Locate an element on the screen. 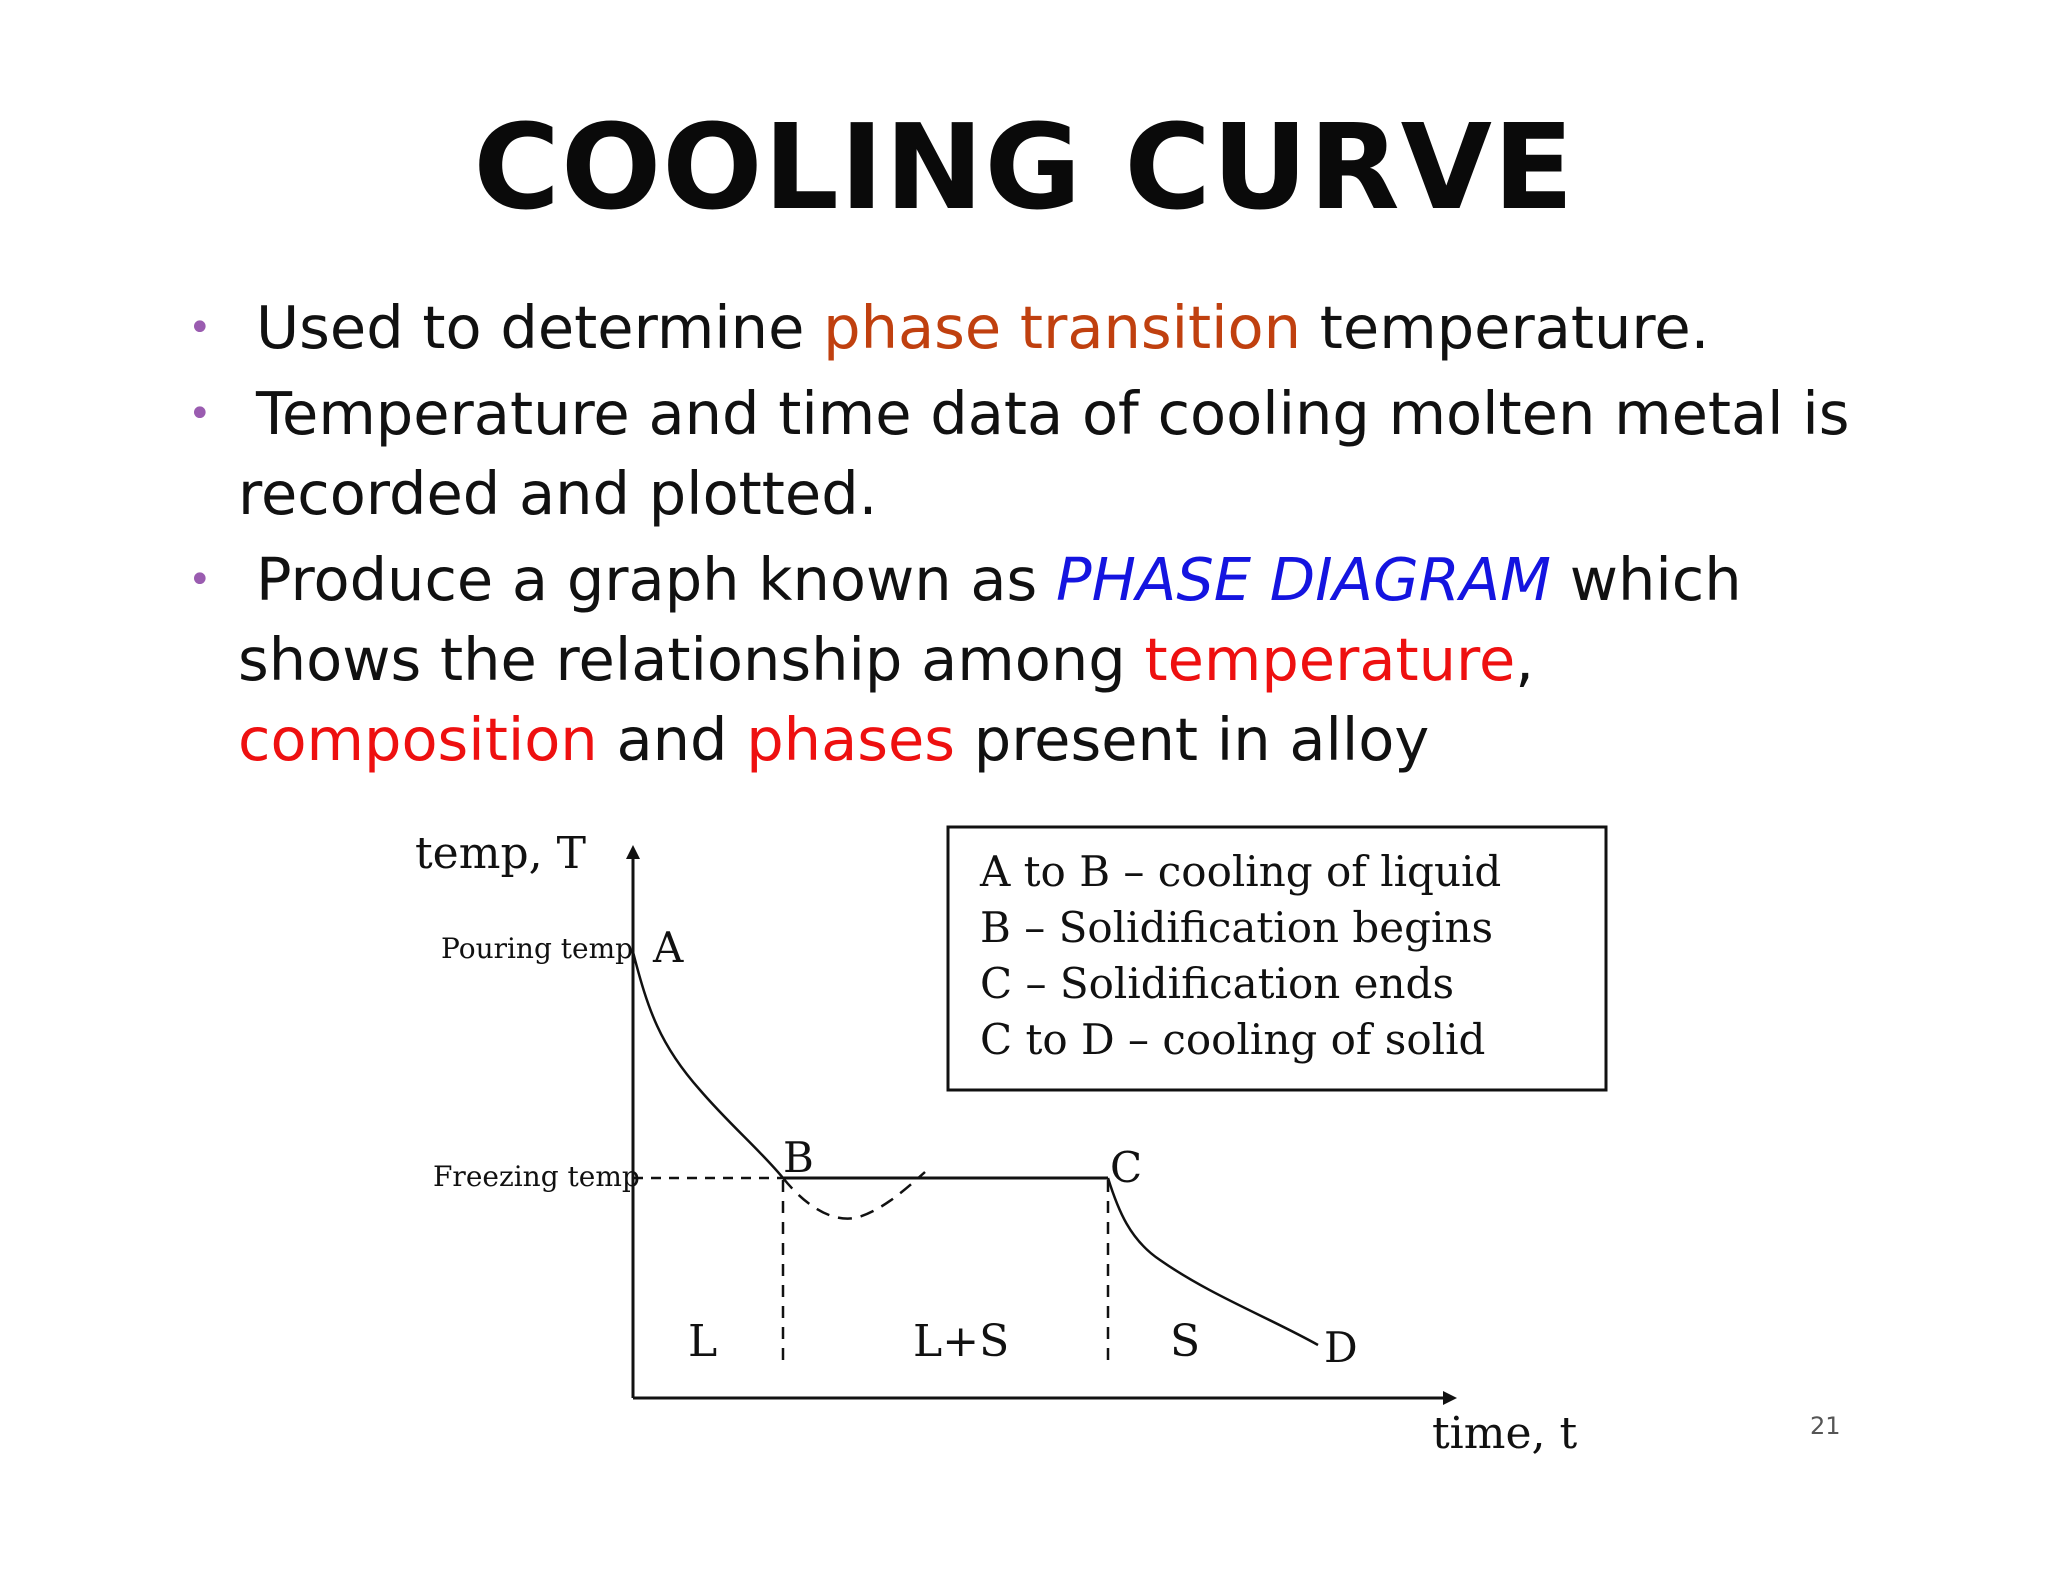 Image resolution: width=2048 pixels, height=1582 pixels. point-label-d: D is located at coordinates (1341, 1347).